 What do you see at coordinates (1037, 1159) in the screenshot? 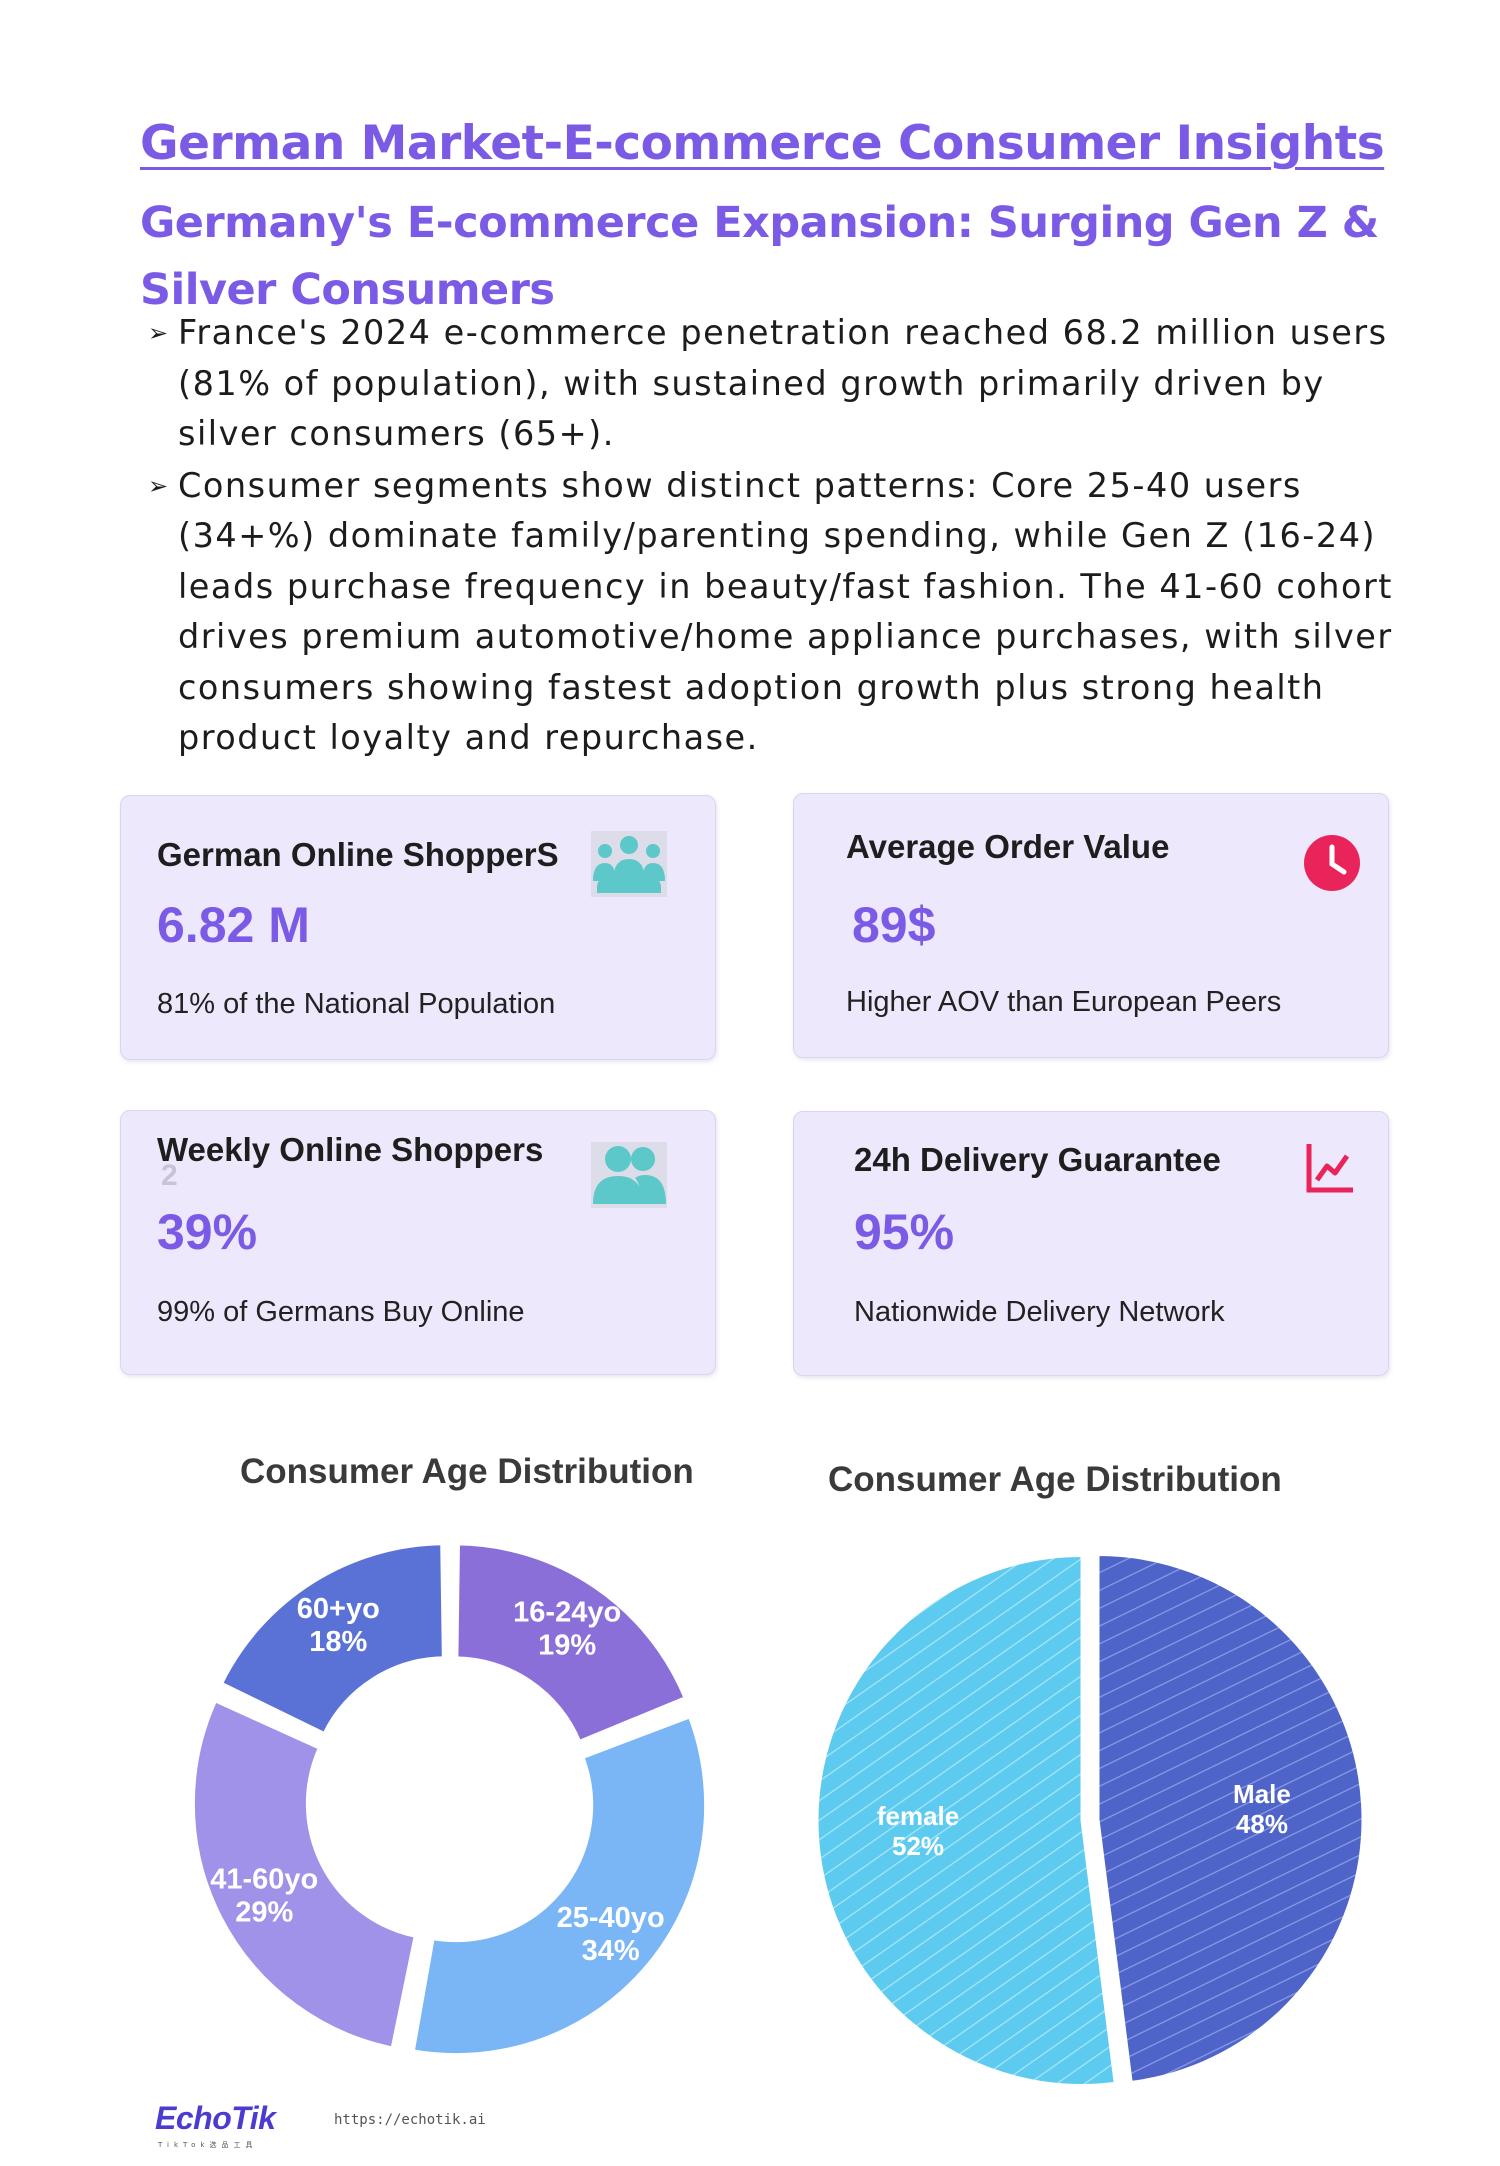
I see `card-title: 24h Delivery Guarantee` at bounding box center [1037, 1159].